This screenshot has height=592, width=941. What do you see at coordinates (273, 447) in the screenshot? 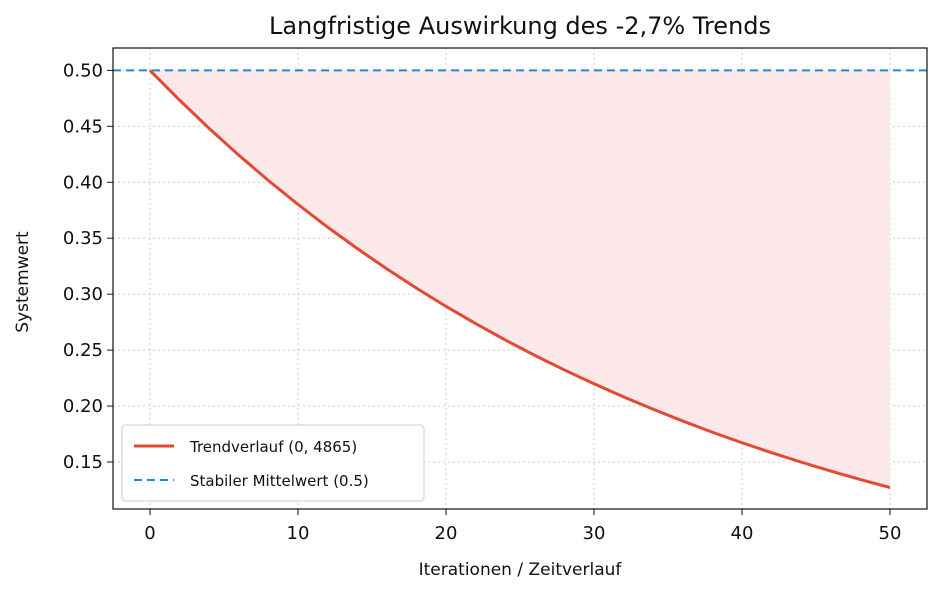
I see `legend-label-trend: Trendverlauf (0, 4865)` at bounding box center [273, 447].